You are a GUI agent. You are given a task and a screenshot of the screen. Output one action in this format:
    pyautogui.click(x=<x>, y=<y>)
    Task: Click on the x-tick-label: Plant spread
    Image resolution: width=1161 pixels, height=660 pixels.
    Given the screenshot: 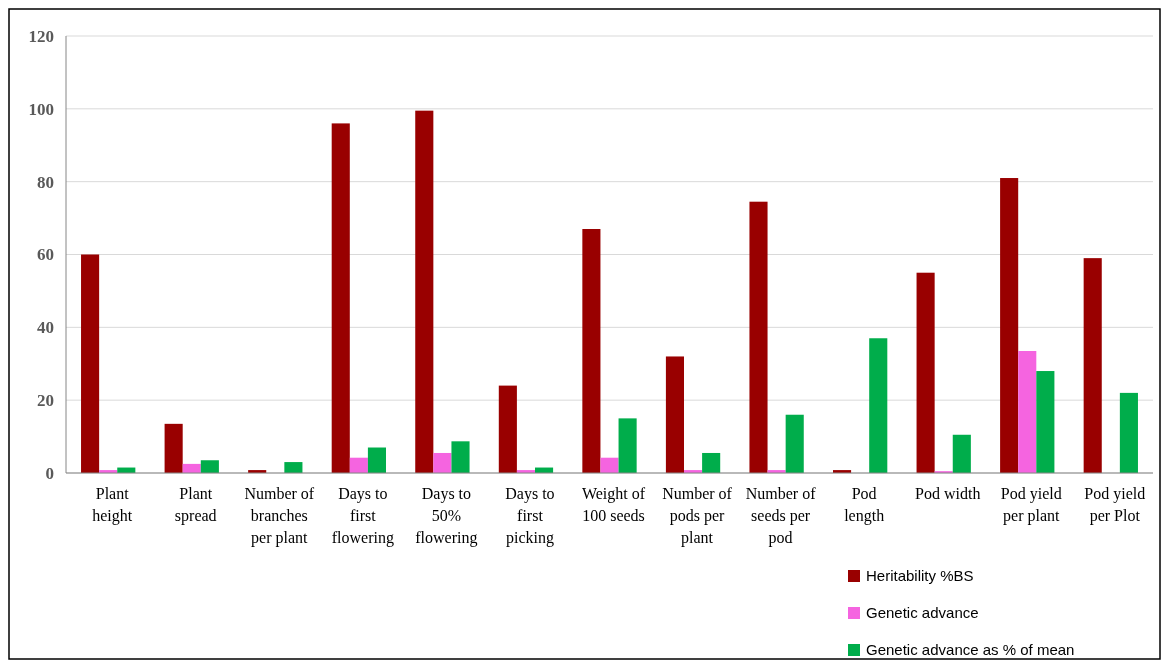 What is the action you would take?
    pyautogui.click(x=195, y=505)
    